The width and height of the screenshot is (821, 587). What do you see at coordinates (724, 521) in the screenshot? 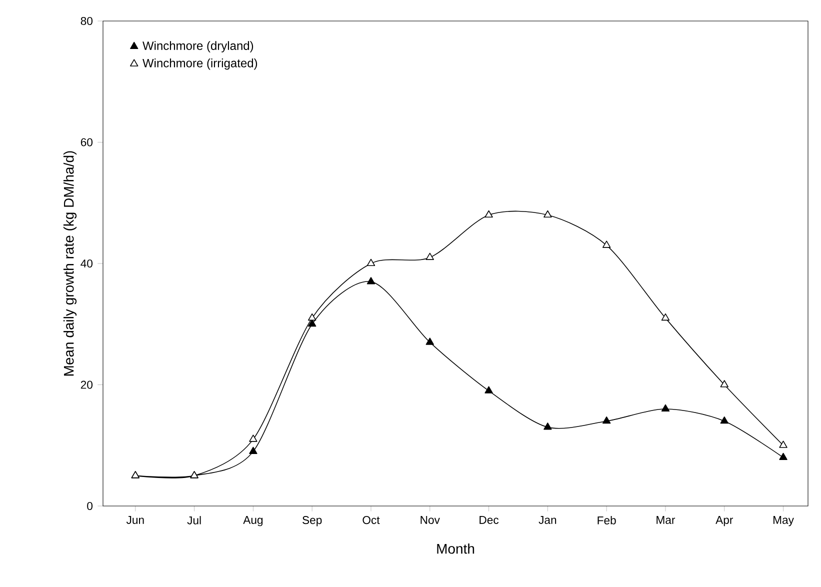
I see `x-tick-label: Apr` at bounding box center [724, 521].